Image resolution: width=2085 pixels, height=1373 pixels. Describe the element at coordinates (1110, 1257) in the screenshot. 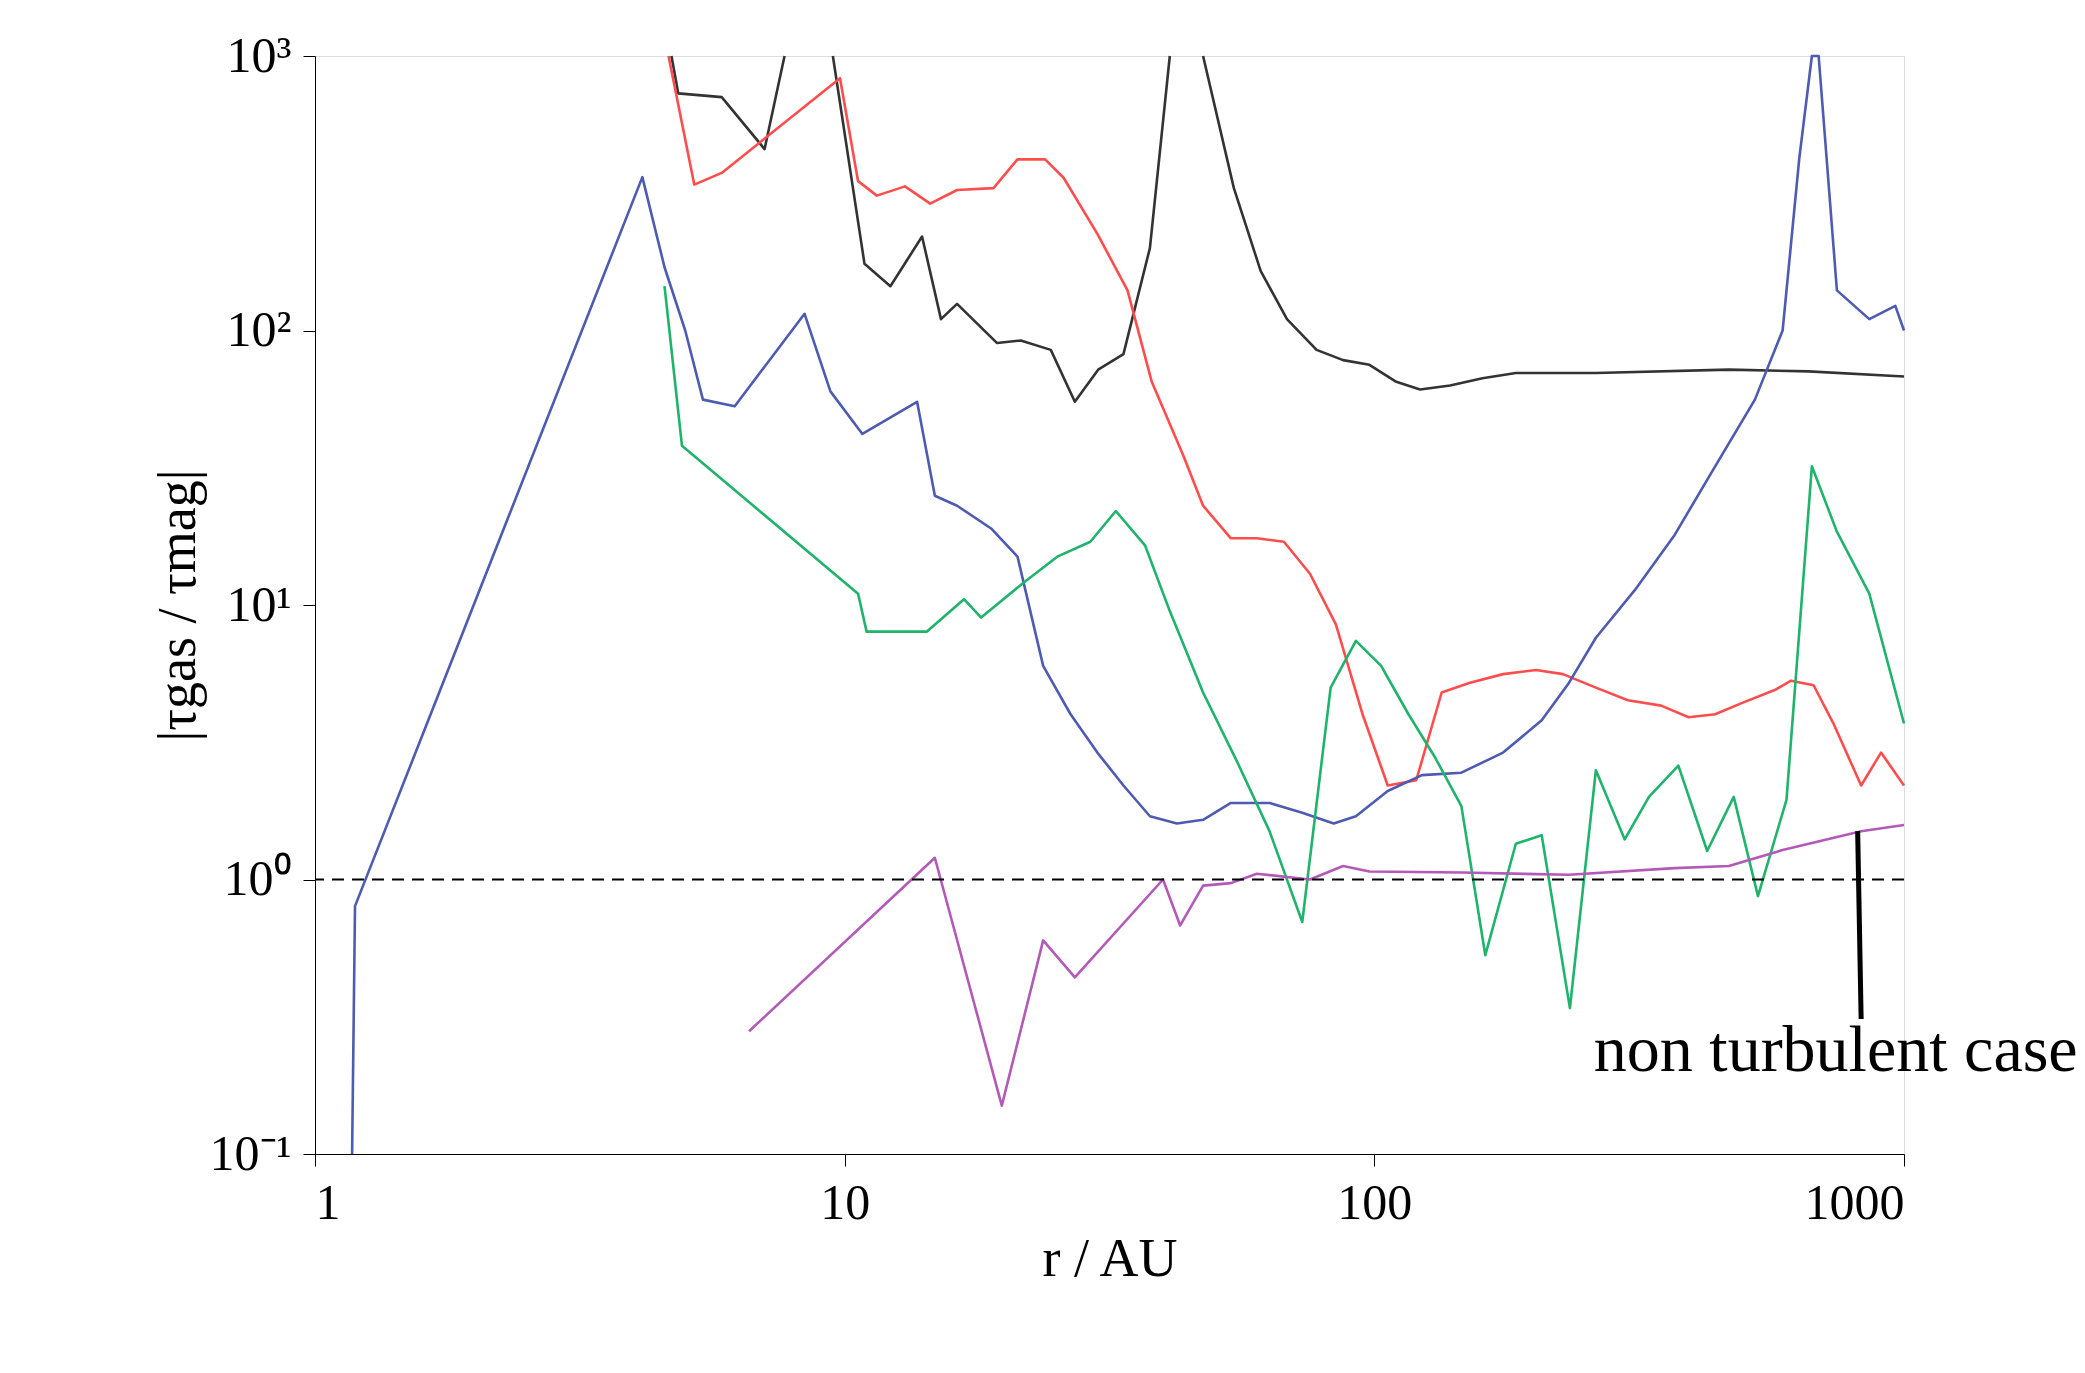

I see `x-axis-title: r / AU` at that location.